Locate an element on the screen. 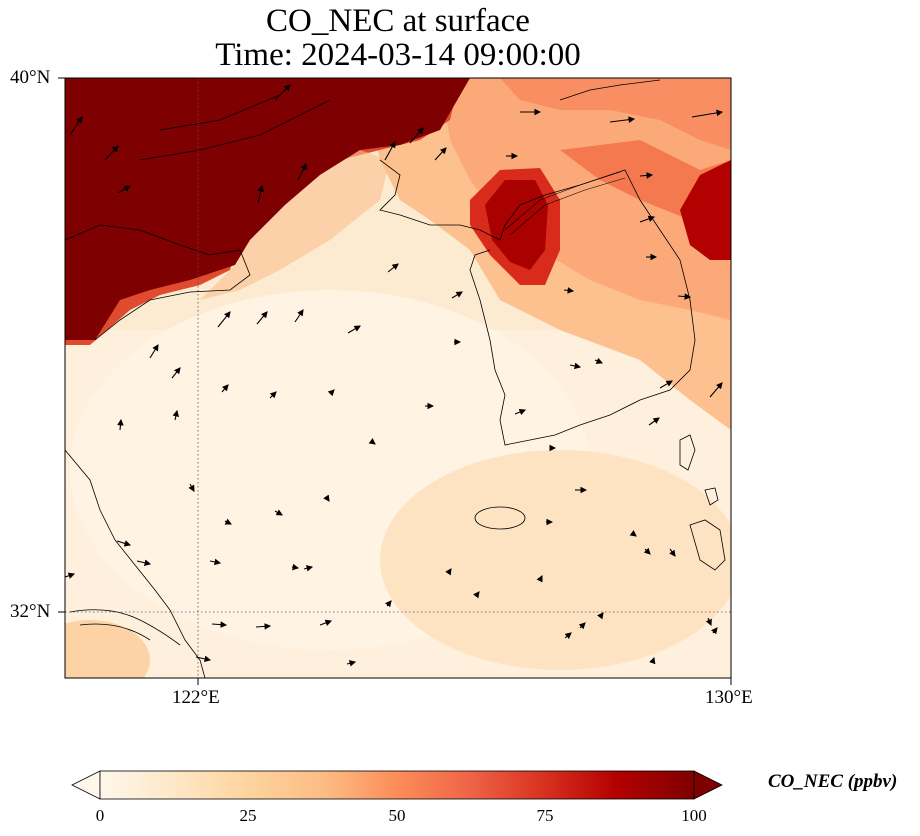 This screenshot has width=920, height=836. title-line-2: Time: 2024-03-14 09:00:00 is located at coordinates (398, 55).